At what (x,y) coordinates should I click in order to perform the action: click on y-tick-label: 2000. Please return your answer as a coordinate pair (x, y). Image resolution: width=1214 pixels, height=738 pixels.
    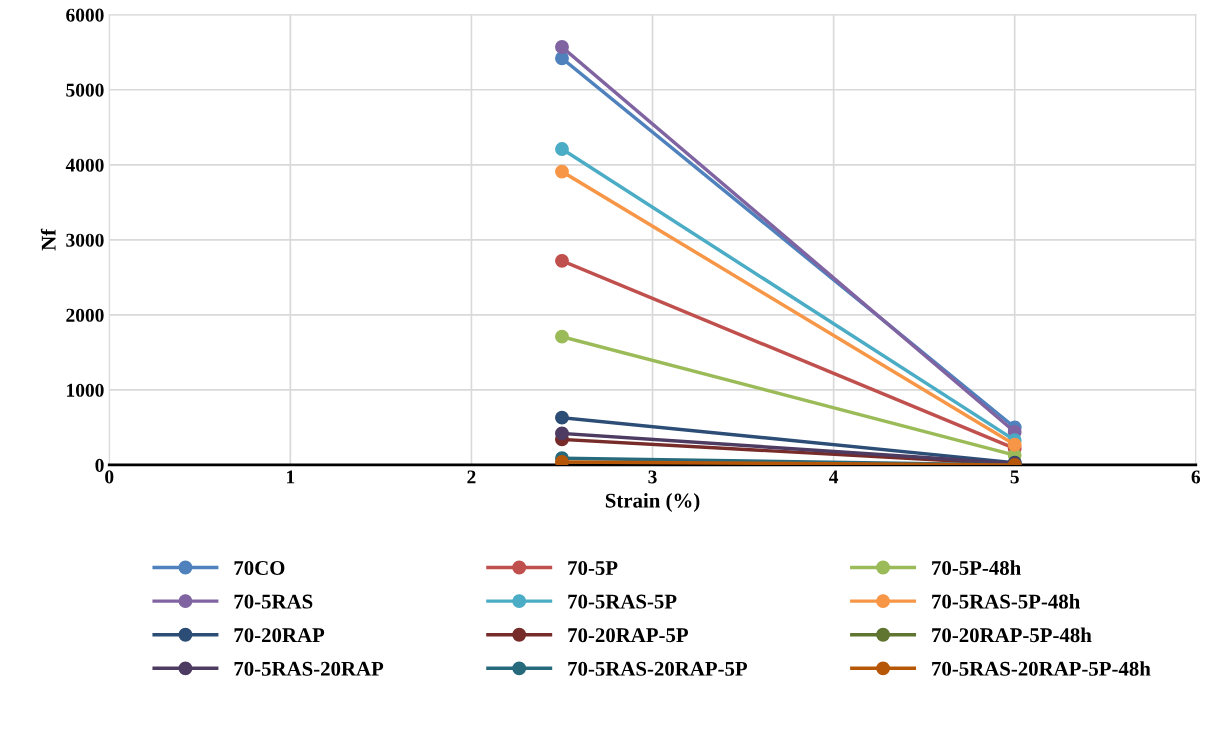
    Looking at the image, I should click on (85, 315).